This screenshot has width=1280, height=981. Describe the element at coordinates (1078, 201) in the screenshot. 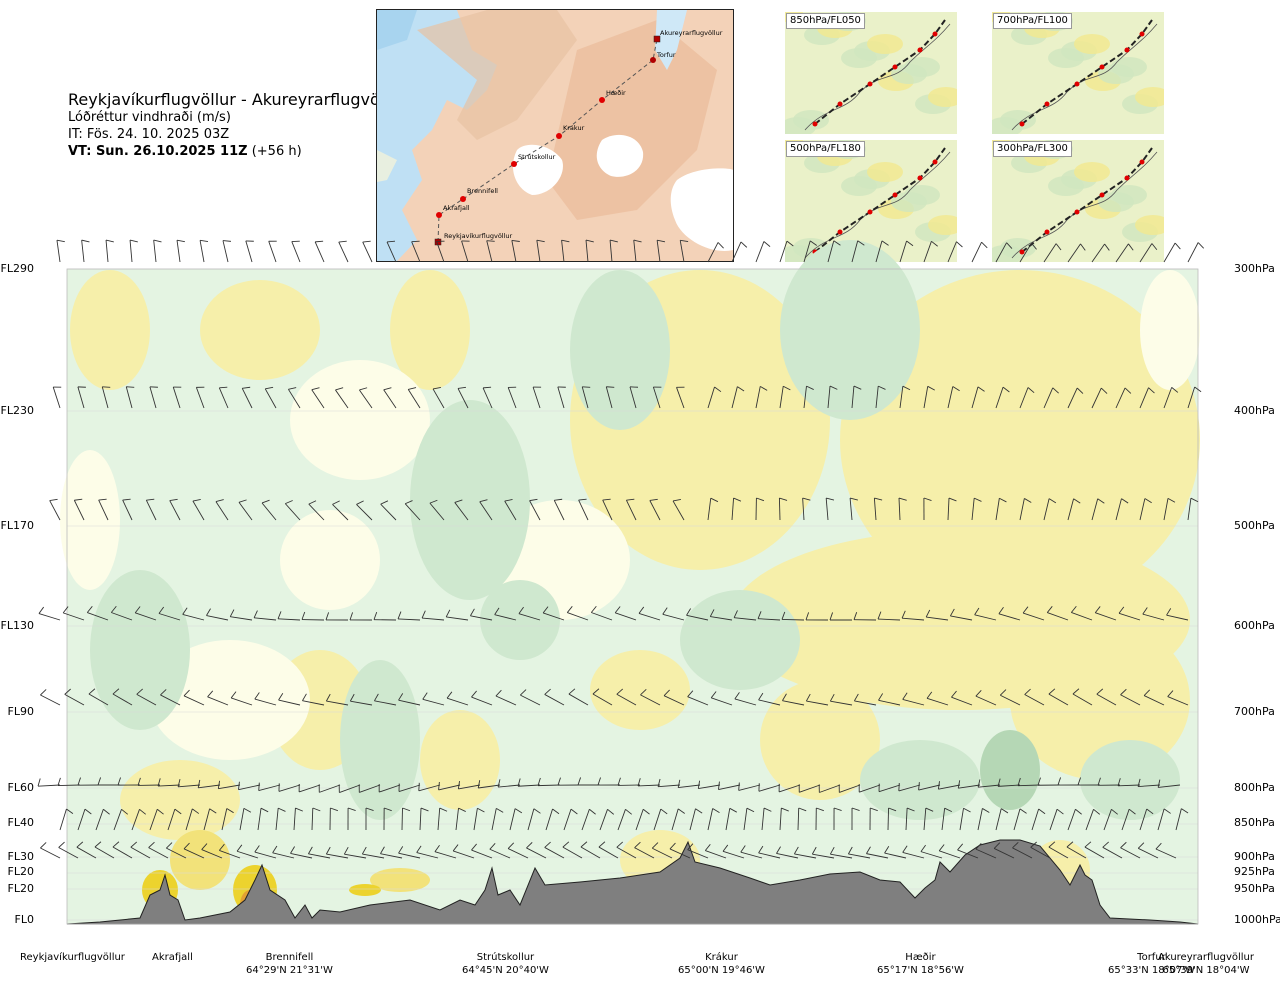

I see `thumbnail-300hpa: 300hPa/FL300` at that location.